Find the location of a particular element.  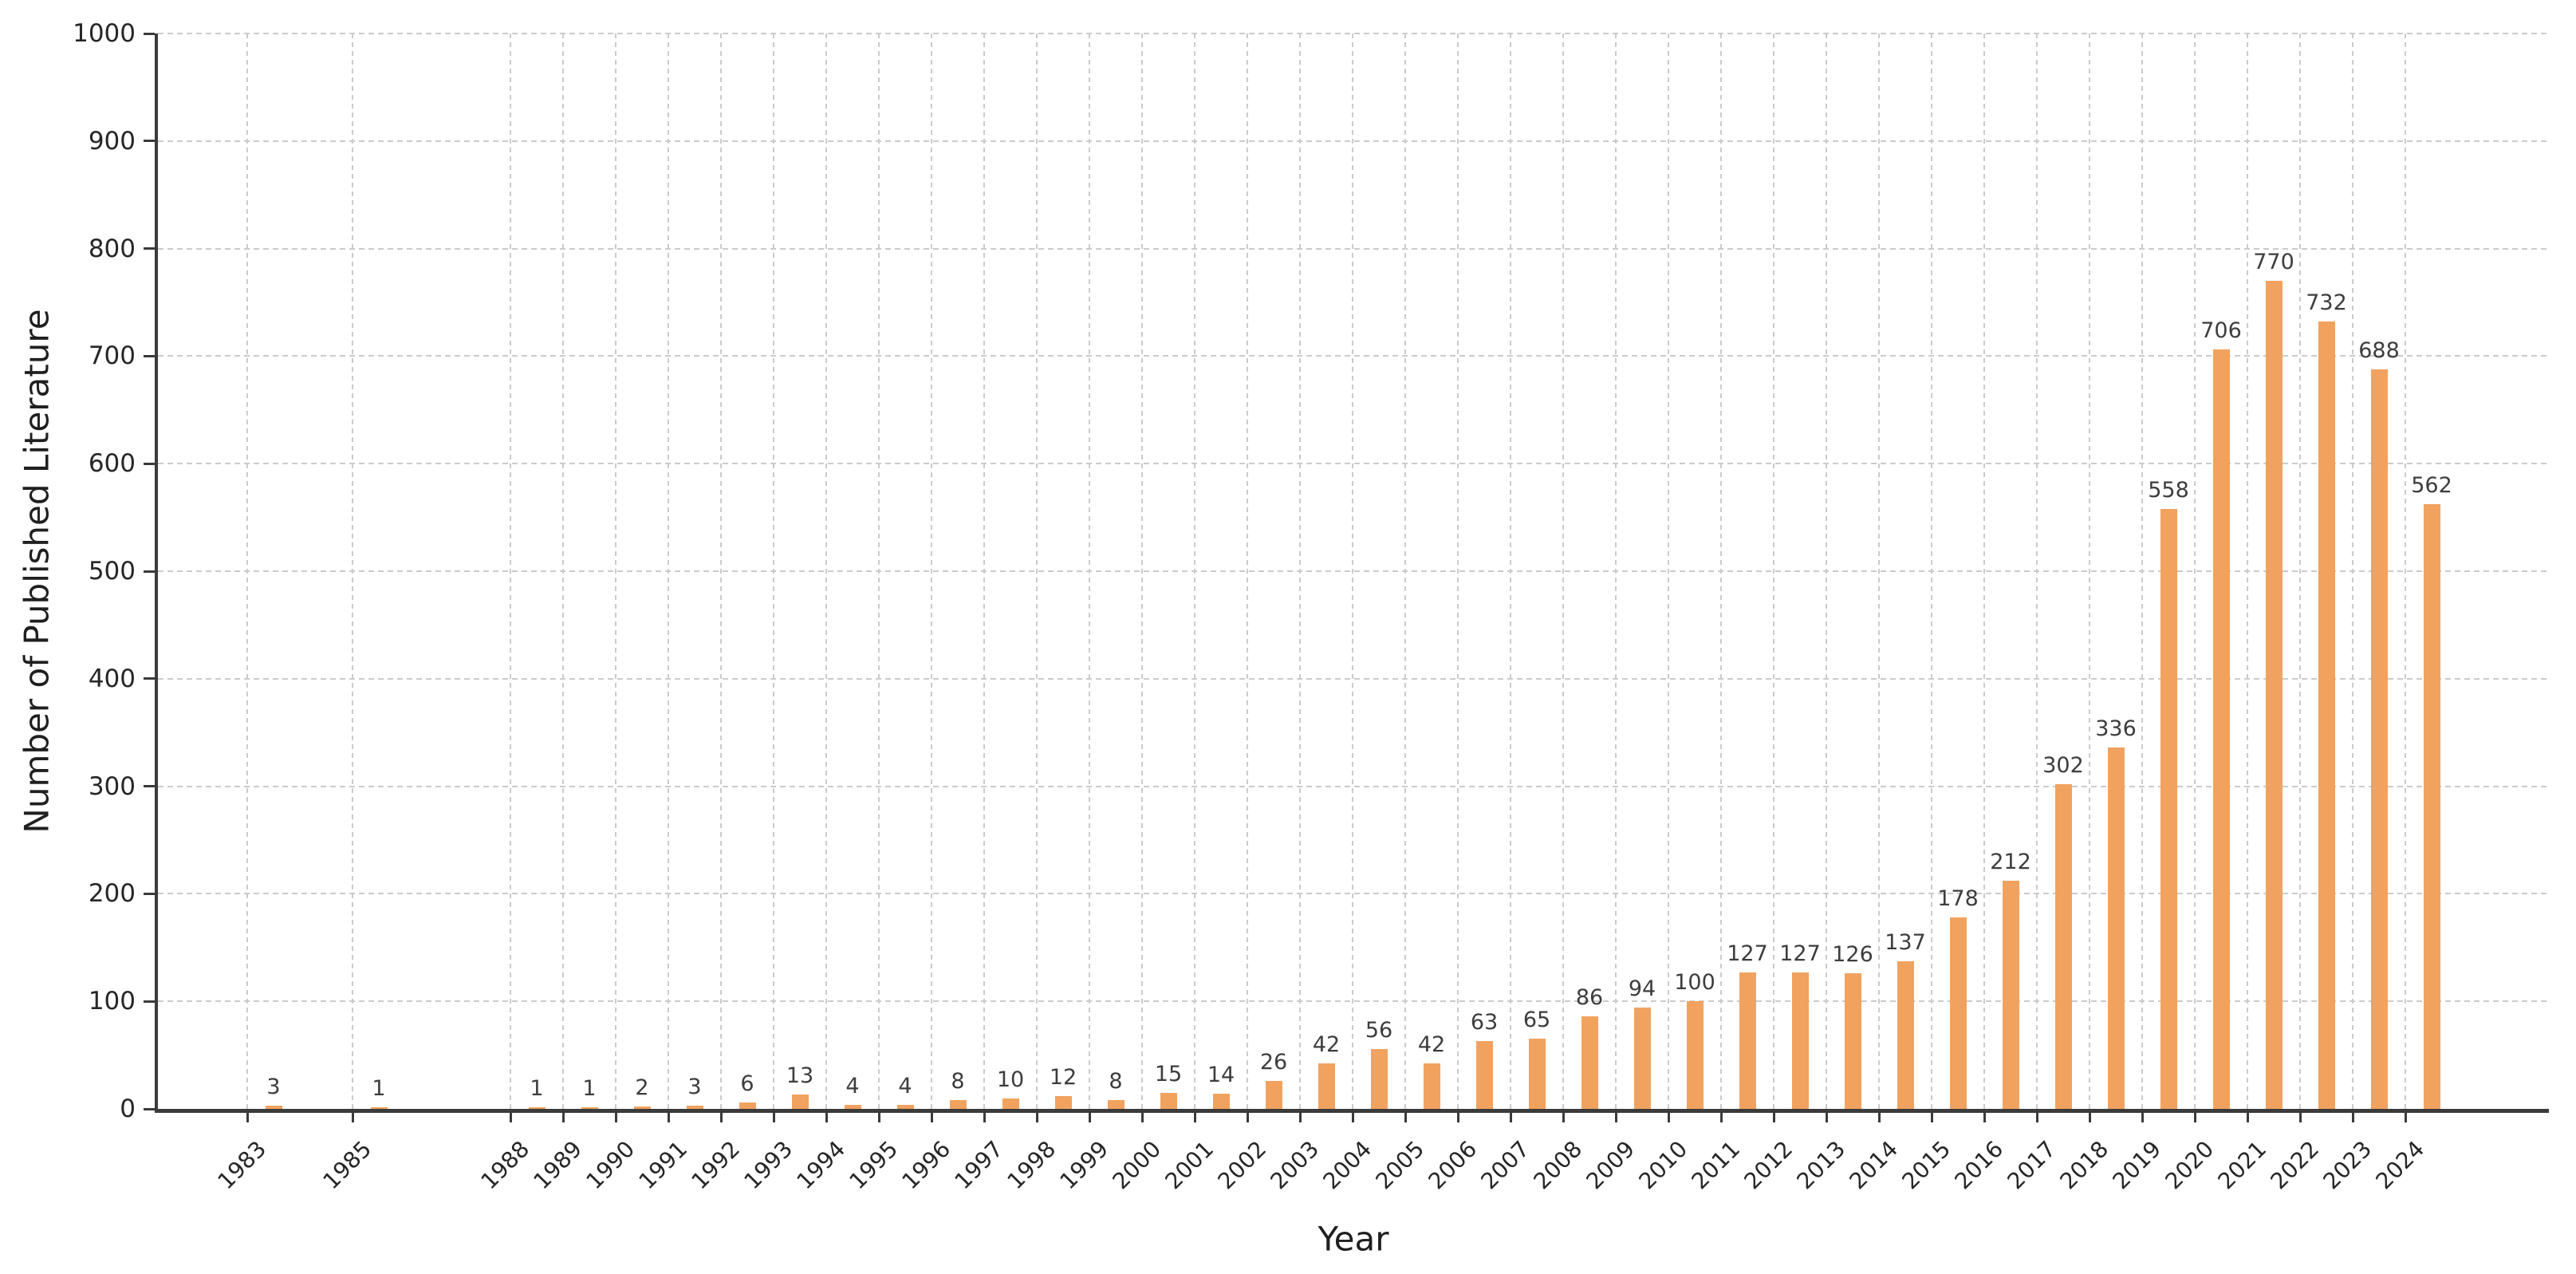

bar-value-label: 42 is located at coordinates (1431, 1045).